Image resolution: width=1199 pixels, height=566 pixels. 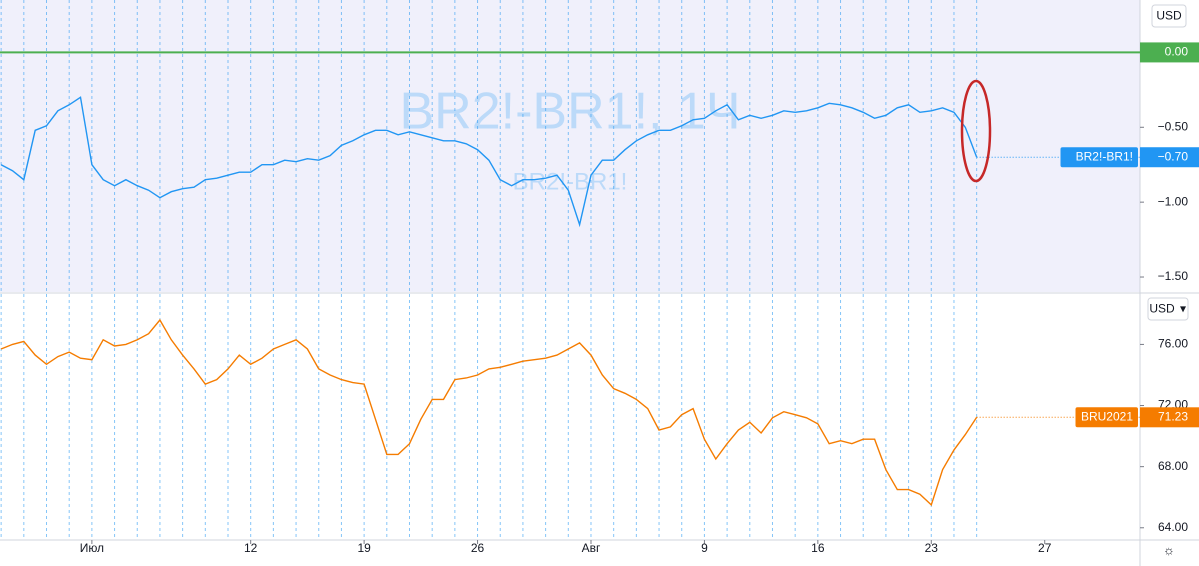 What do you see at coordinates (1173, 344) in the screenshot?
I see `y-tick-label: 76.00` at bounding box center [1173, 344].